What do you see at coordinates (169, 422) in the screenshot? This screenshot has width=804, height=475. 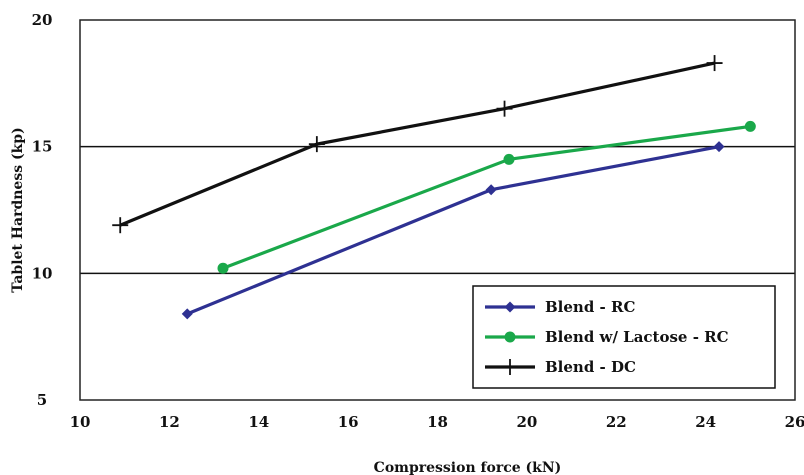 I see `x-tick-label-12: 12` at bounding box center [169, 422].